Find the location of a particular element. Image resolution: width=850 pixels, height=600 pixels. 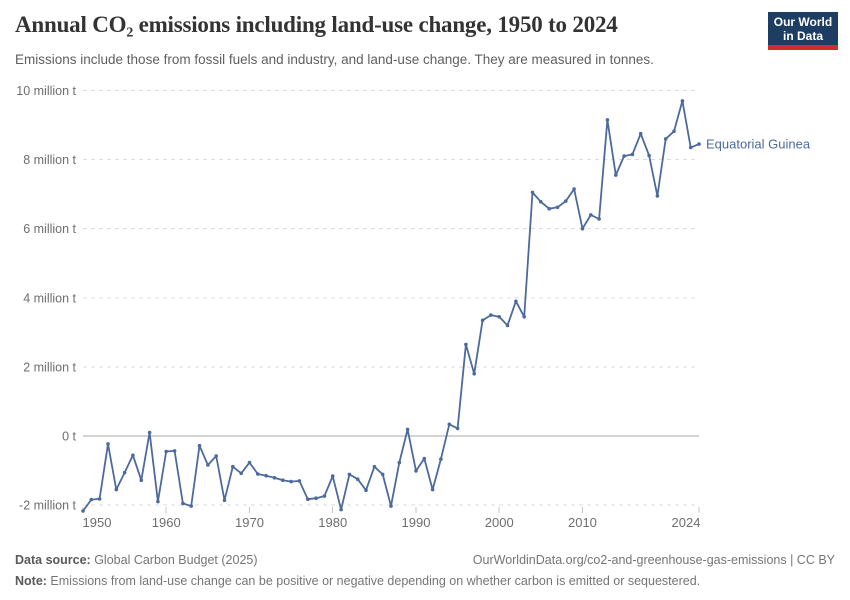

x-axis-tick-label: 1950 is located at coordinates (97, 522).